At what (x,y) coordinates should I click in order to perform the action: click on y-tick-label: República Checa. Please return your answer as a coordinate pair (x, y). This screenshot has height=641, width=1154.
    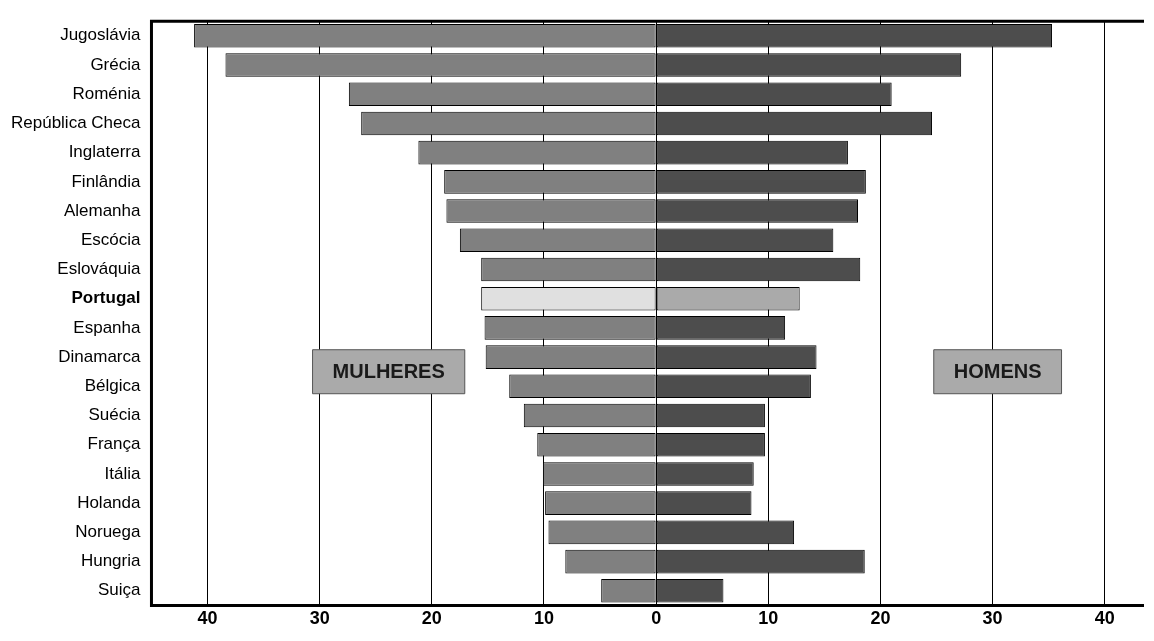
    Looking at the image, I should click on (76, 123).